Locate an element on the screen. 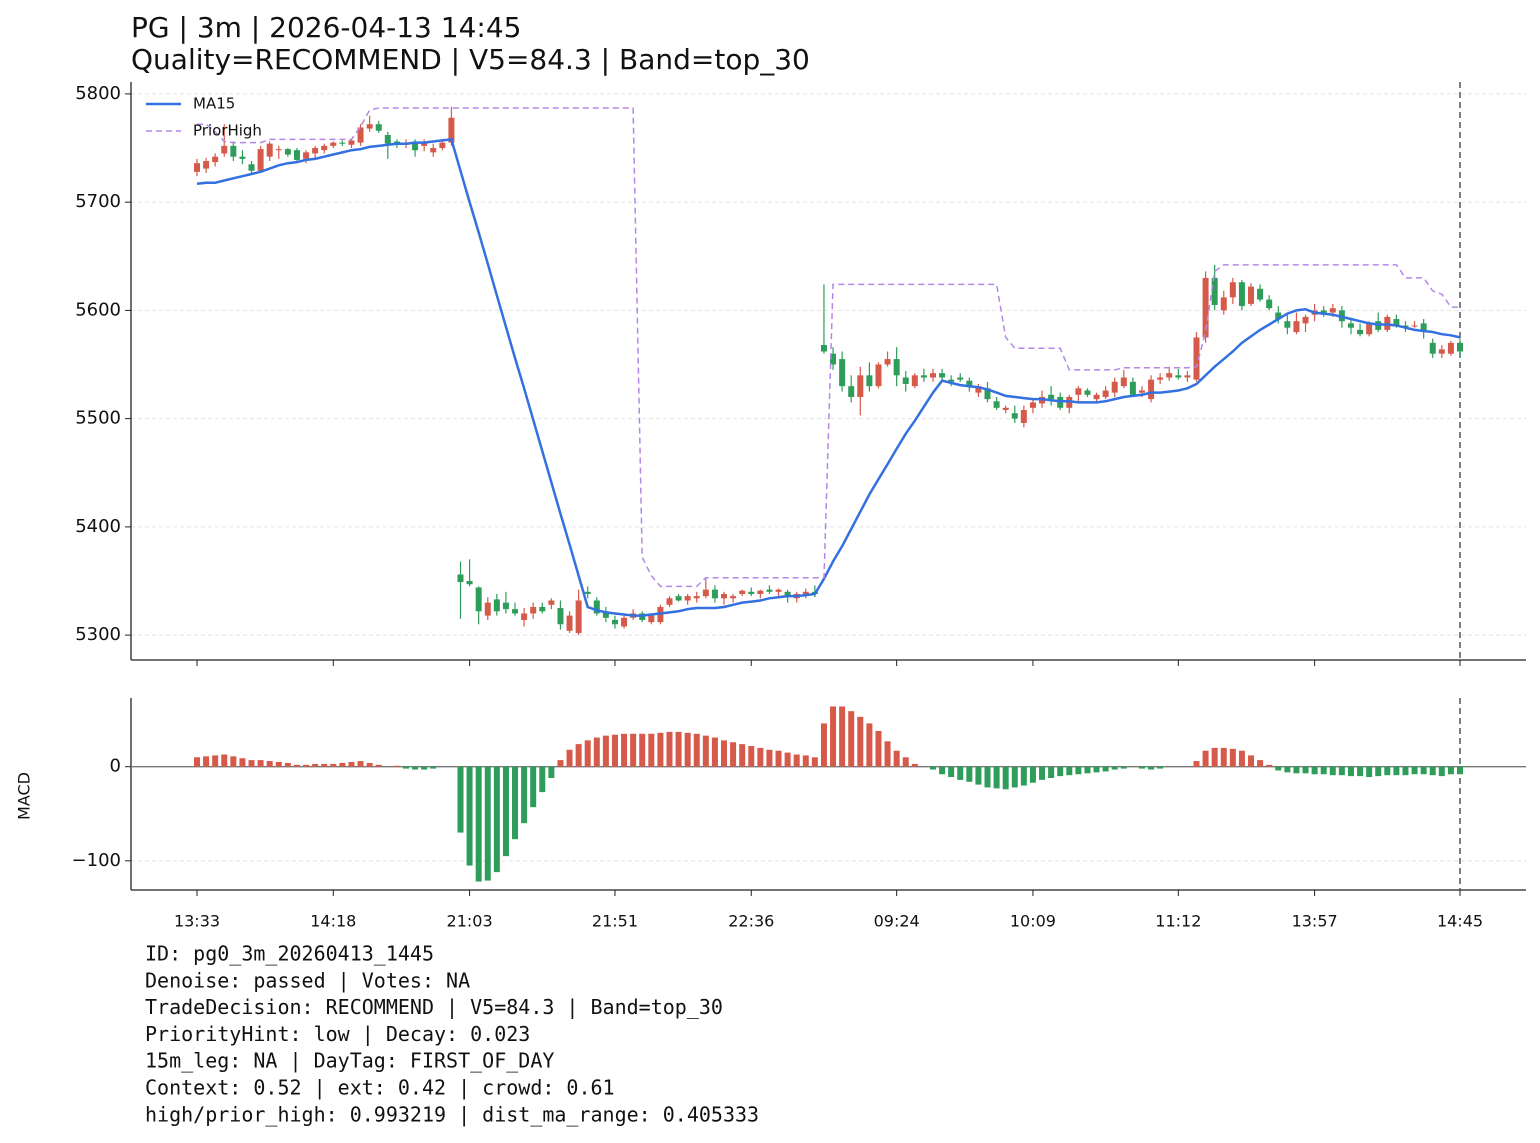 This screenshot has height=1143, width=1540. y-tick-label: −100 is located at coordinates (96, 860).